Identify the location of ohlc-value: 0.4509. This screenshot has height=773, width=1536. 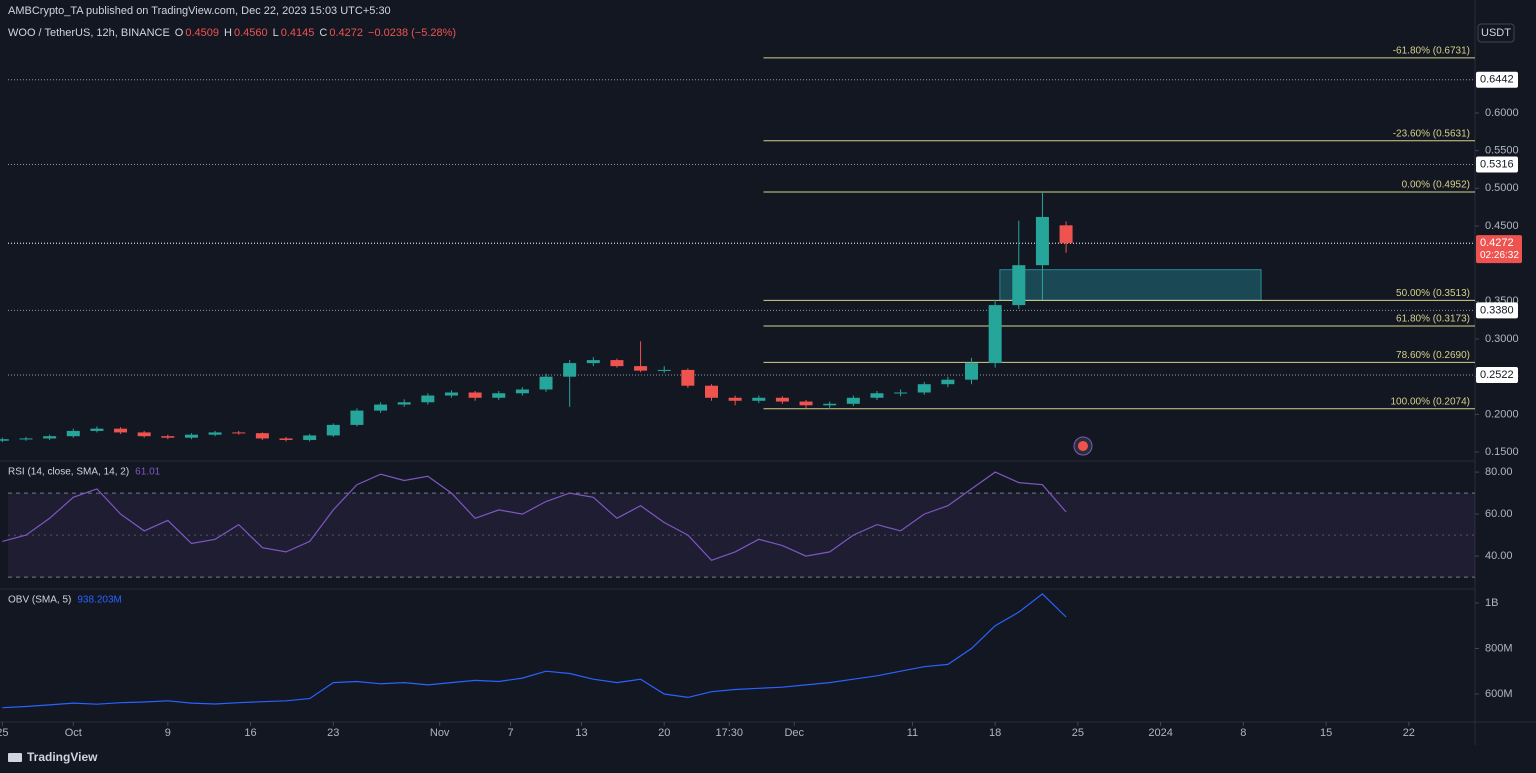
(202, 33).